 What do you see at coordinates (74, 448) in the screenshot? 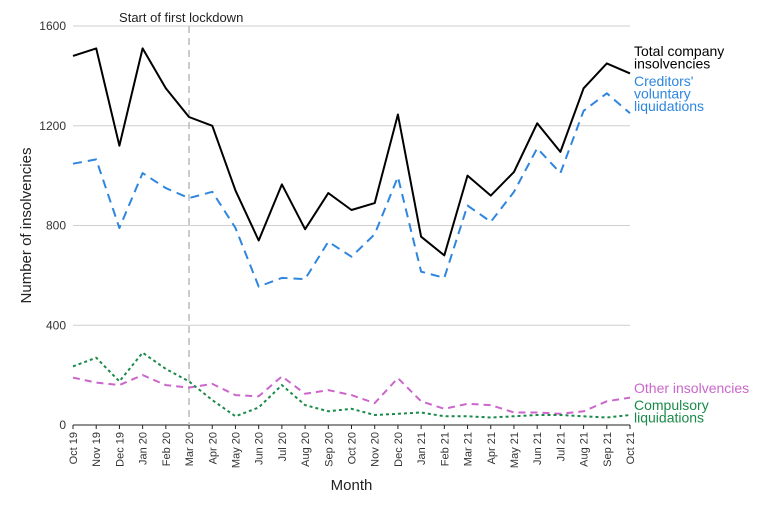
I see `x-tick-label: Oct 19` at bounding box center [74, 448].